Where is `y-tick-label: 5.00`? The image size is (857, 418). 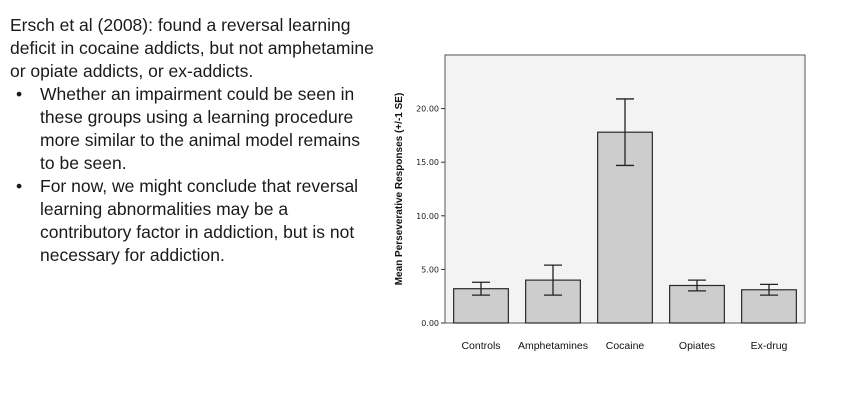
y-tick-label: 5.00 is located at coordinates (430, 269).